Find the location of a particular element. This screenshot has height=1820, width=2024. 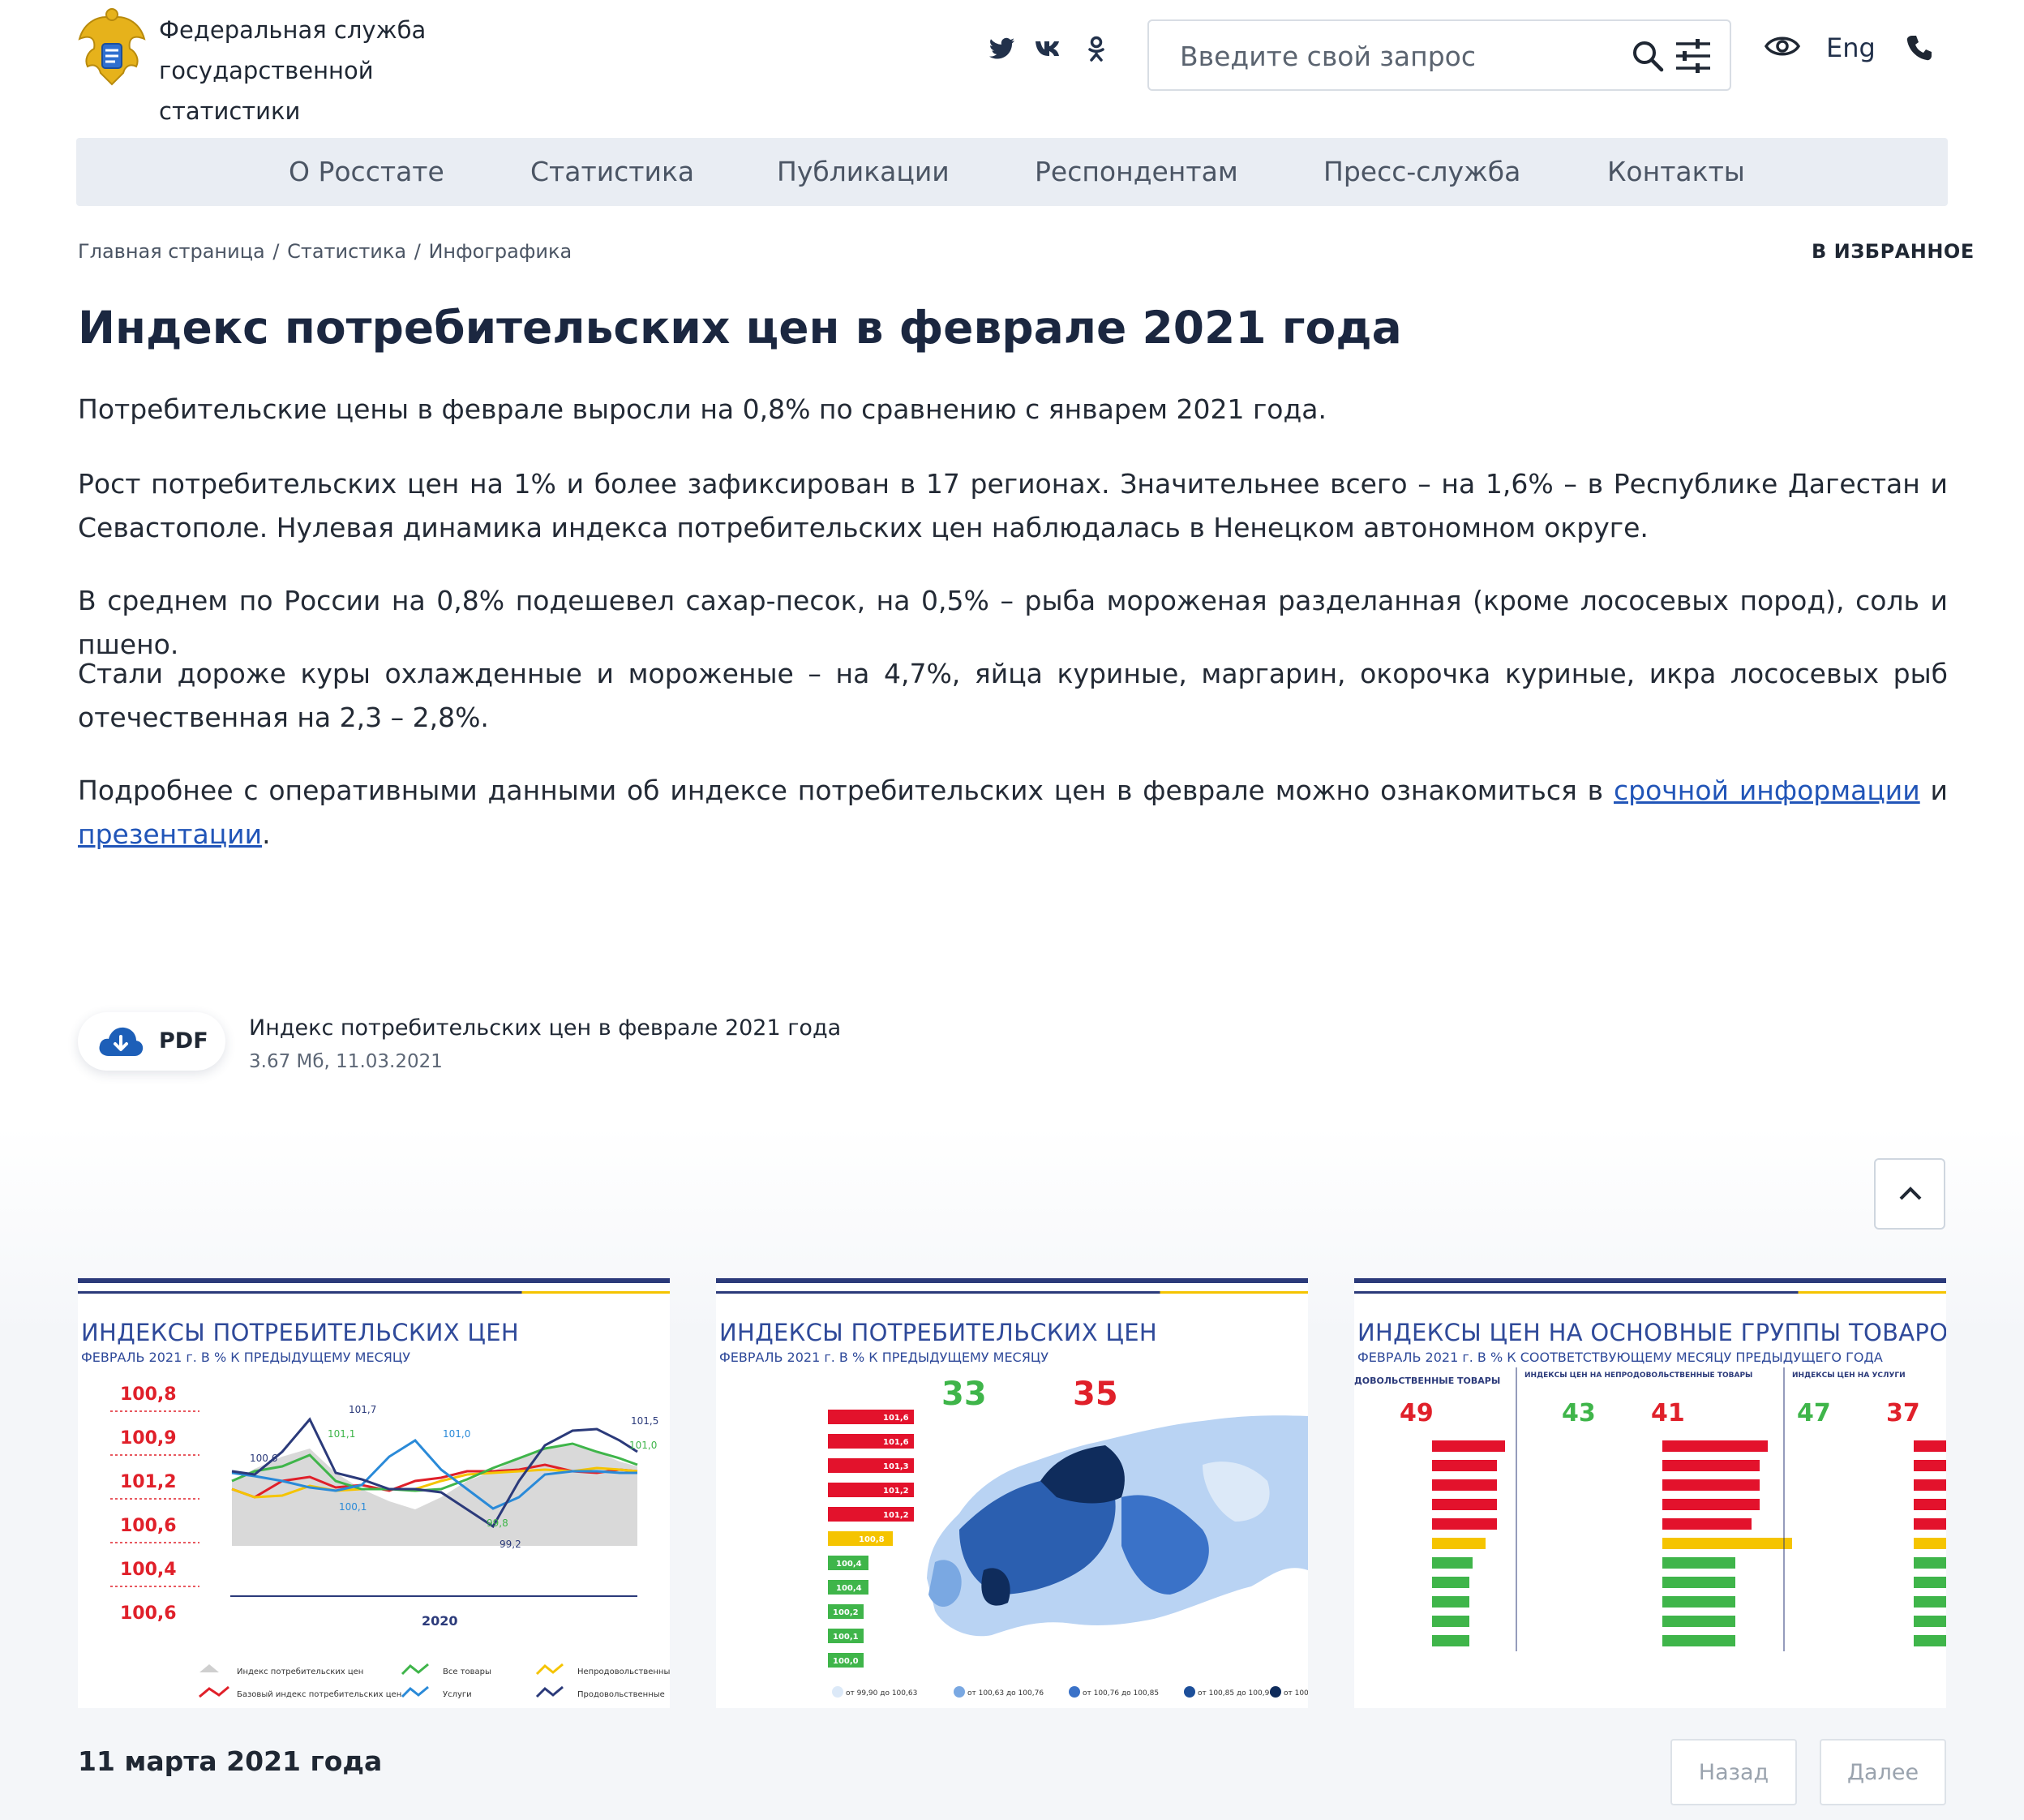

side-value: 100,8 is located at coordinates (148, 1394).